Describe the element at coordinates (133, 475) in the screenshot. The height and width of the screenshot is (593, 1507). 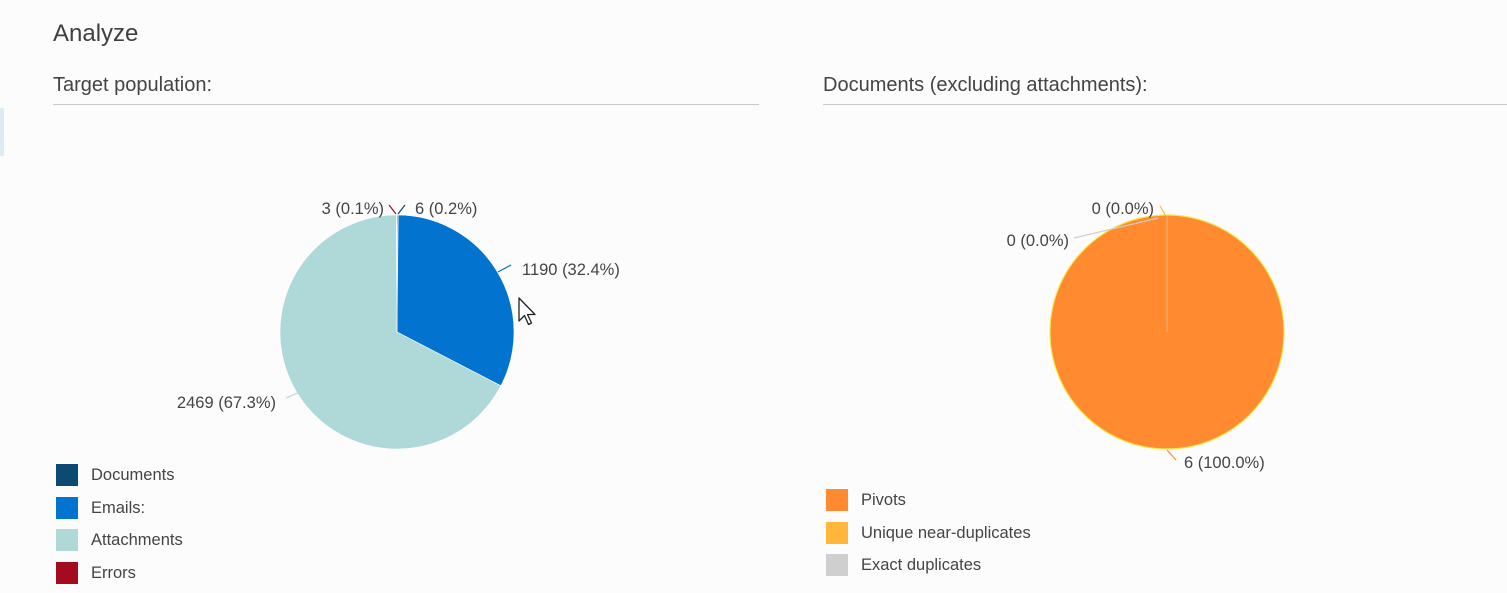
I see `legend-label-documents: Documents` at that location.